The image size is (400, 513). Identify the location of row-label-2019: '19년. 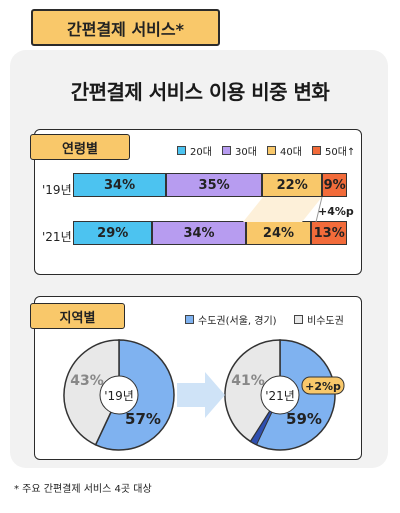
(57, 190).